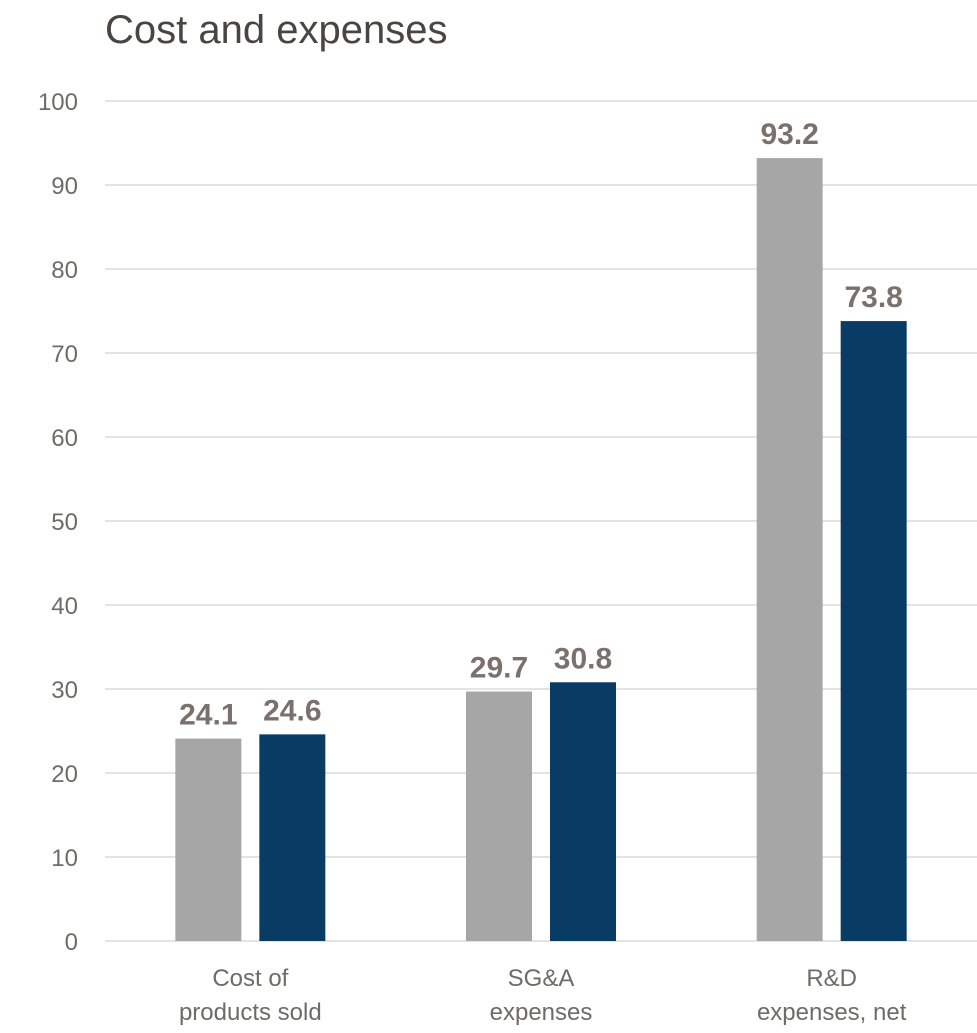 The height and width of the screenshot is (1033, 977). I want to click on y-tick-label: 50, so click(64, 522).